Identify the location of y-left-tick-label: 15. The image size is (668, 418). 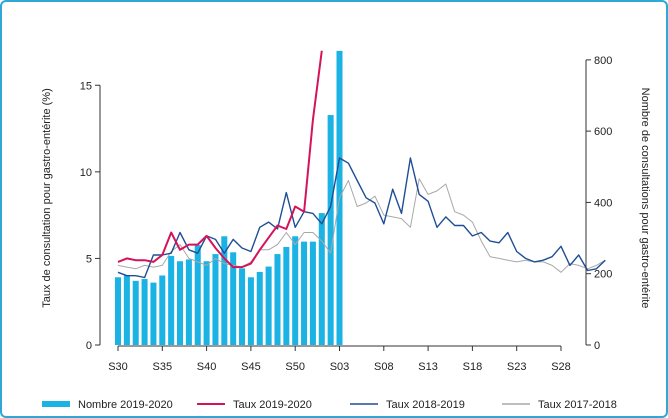
(86, 86).